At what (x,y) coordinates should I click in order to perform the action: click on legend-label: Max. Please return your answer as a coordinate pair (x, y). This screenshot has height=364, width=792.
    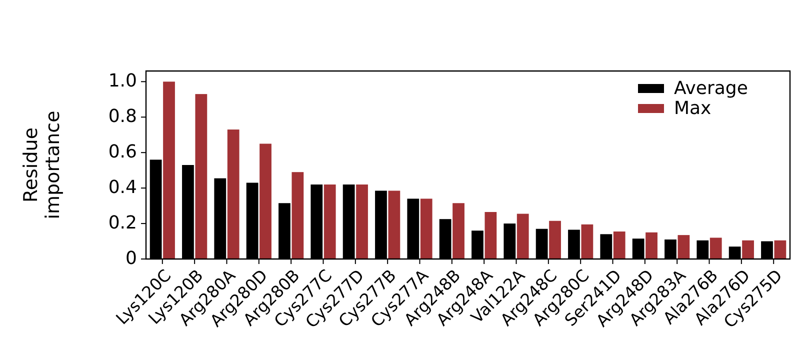
    Looking at the image, I should click on (693, 108).